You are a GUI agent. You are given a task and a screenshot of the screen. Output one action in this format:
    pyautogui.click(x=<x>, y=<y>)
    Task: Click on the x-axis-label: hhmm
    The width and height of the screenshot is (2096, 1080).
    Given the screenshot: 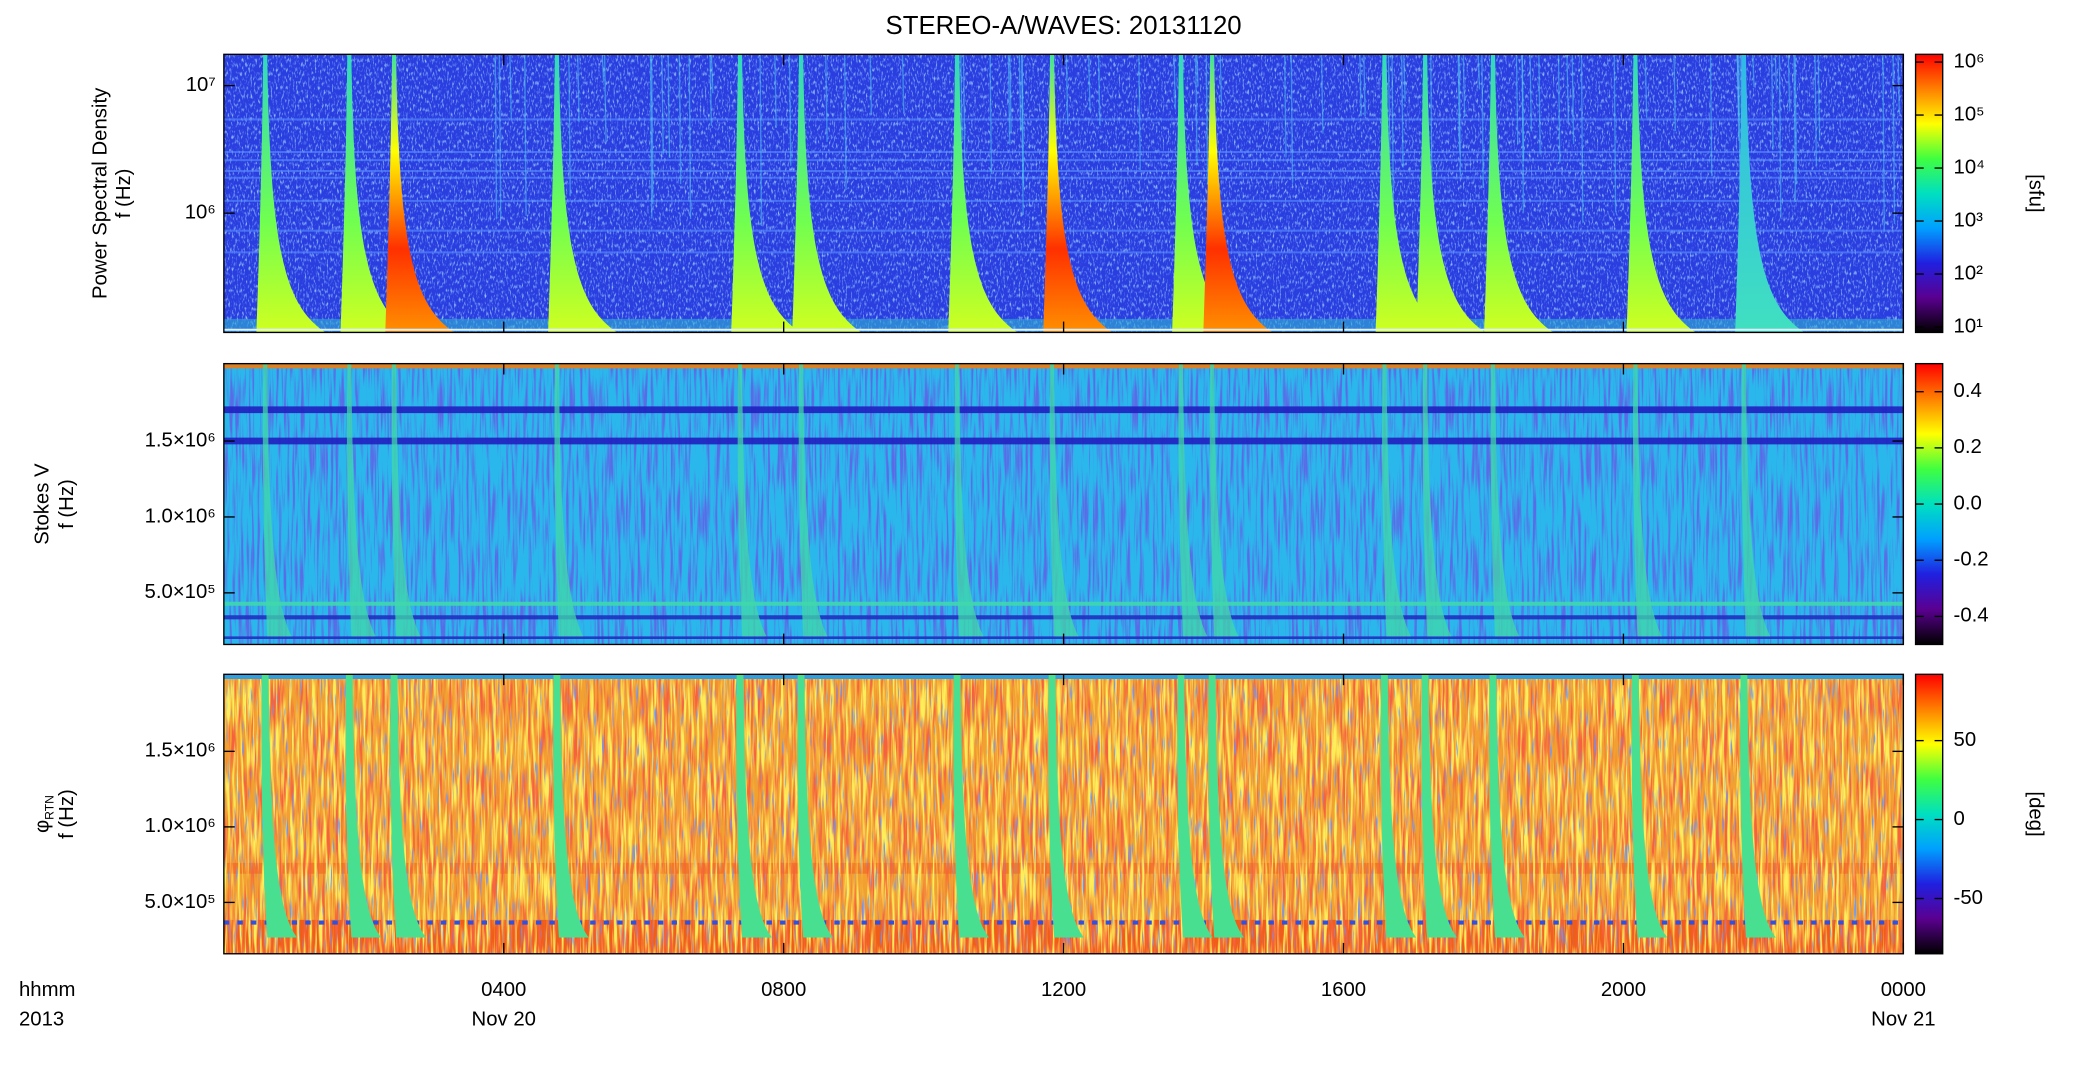 What is the action you would take?
    pyautogui.click(x=47, y=990)
    